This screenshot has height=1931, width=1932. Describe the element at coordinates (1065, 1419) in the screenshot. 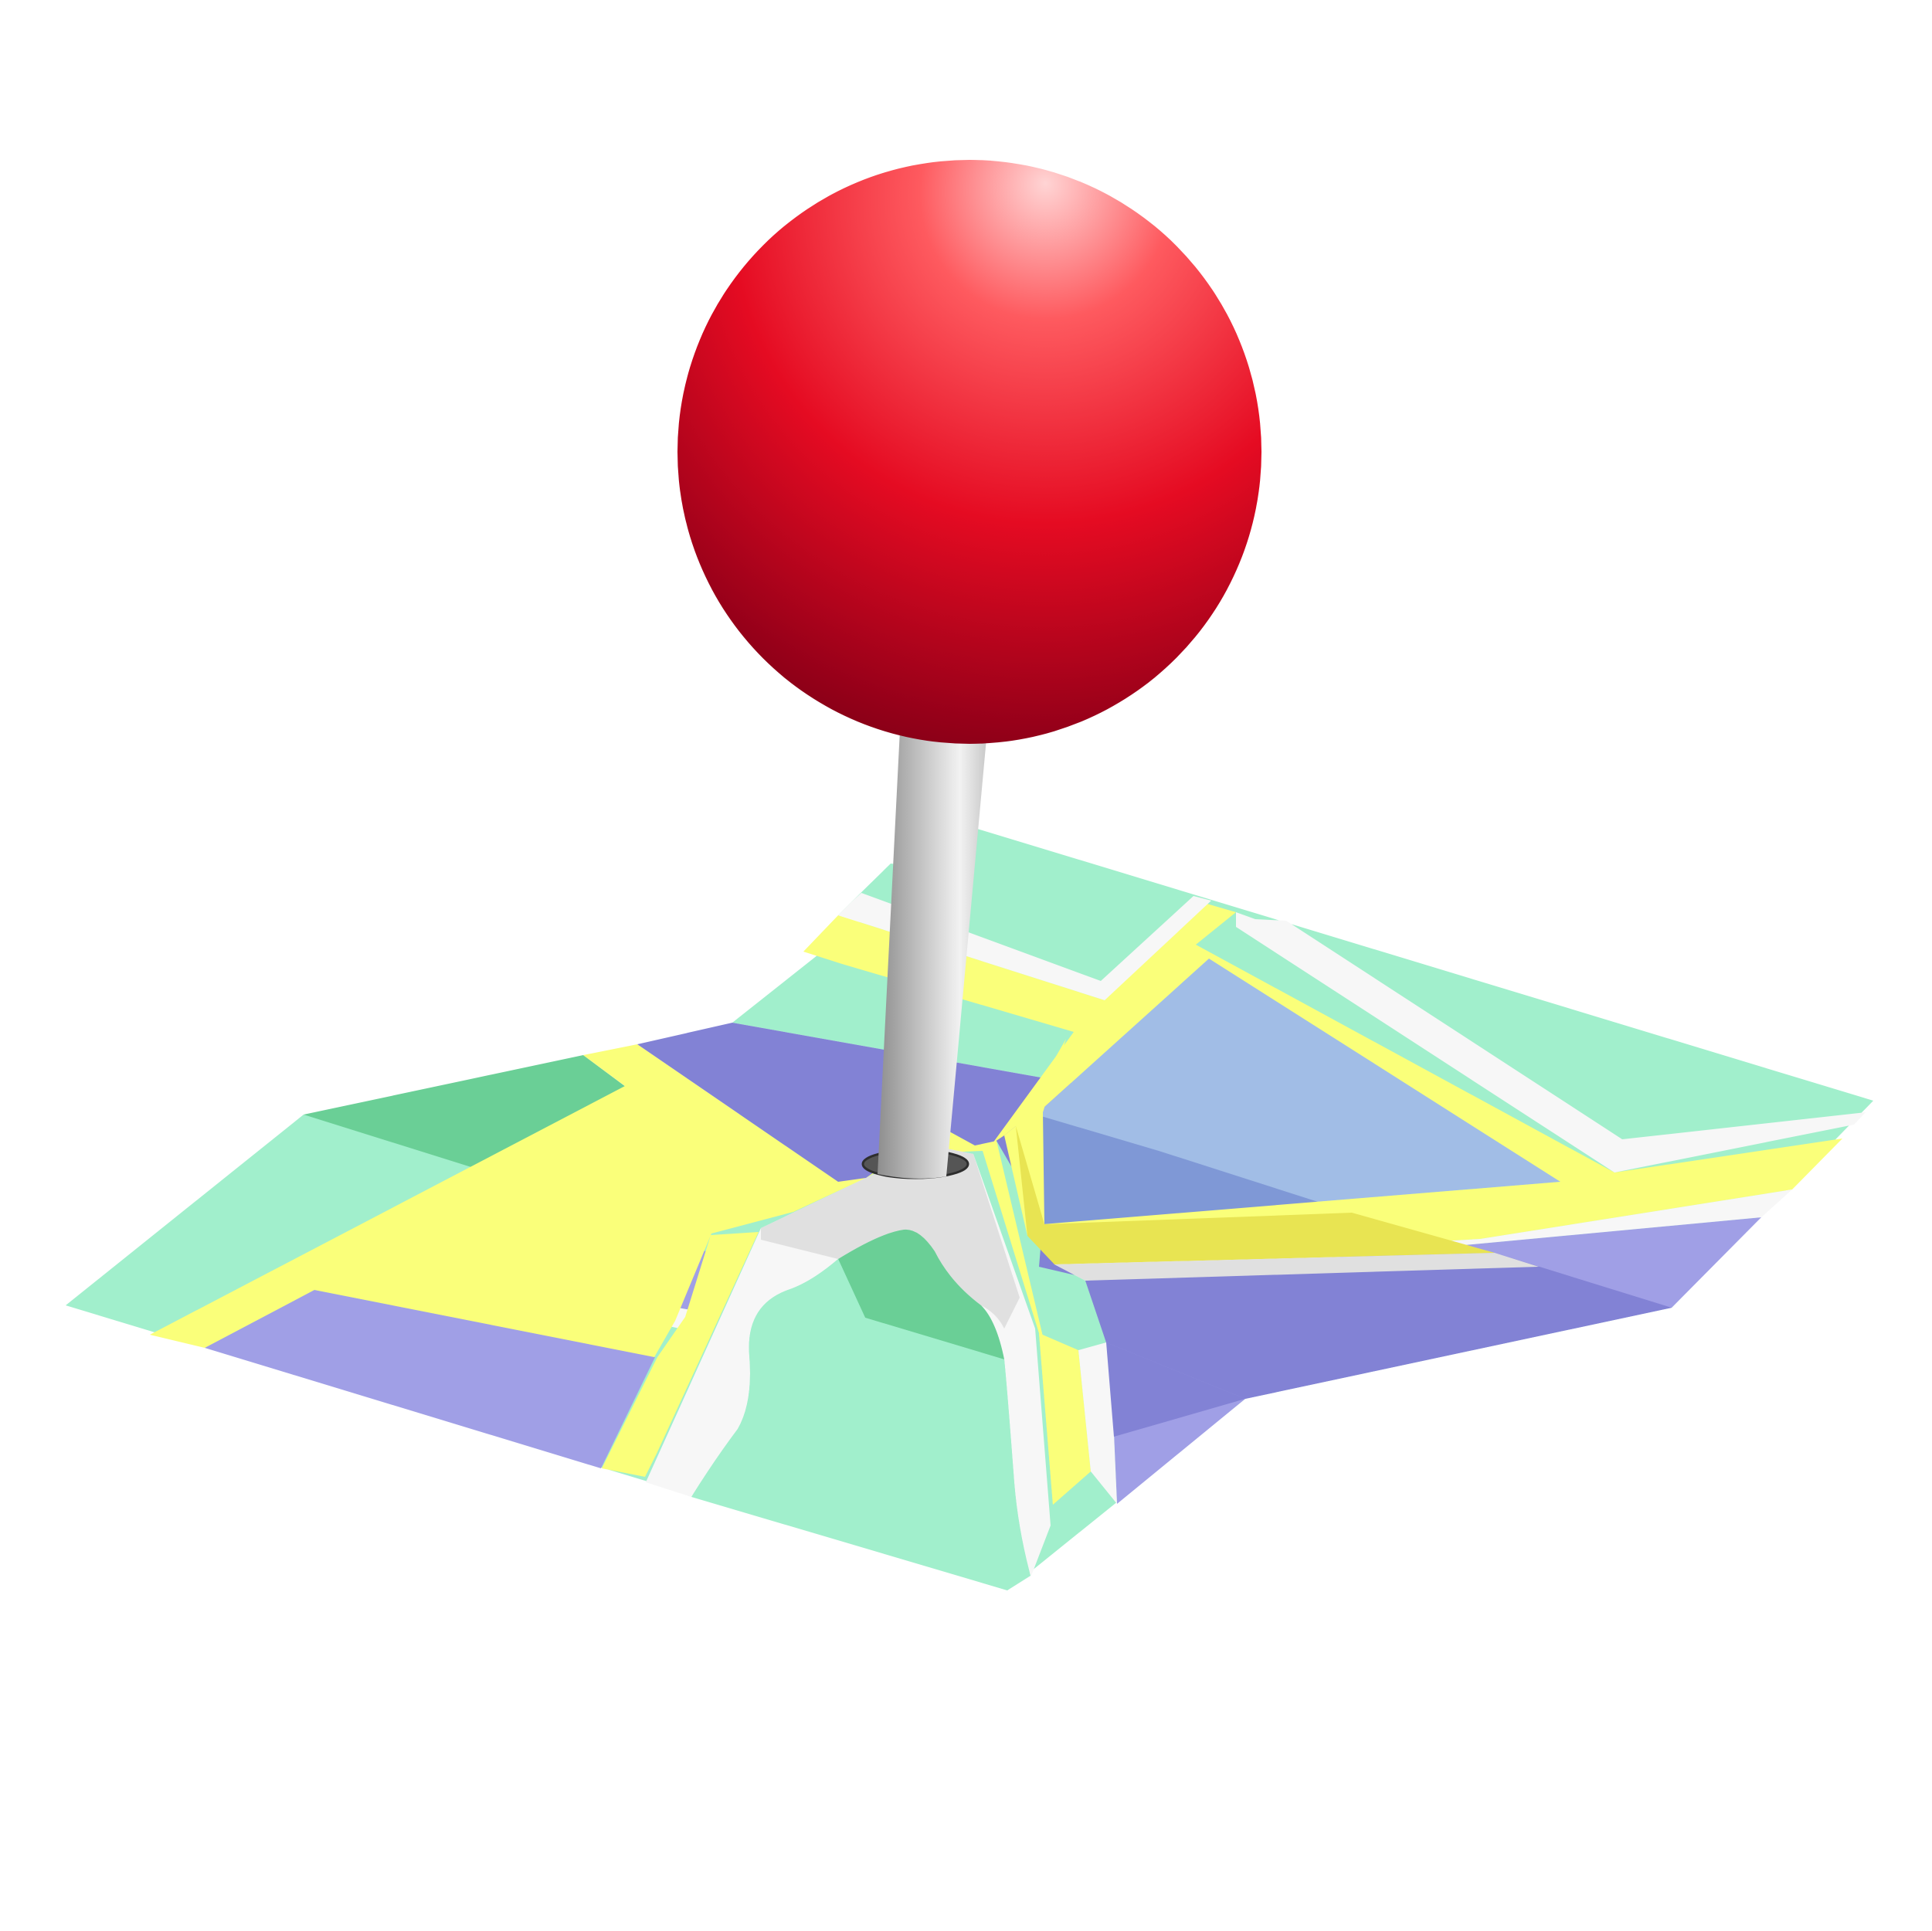

I see `map-road-yellow-right-lower` at that location.